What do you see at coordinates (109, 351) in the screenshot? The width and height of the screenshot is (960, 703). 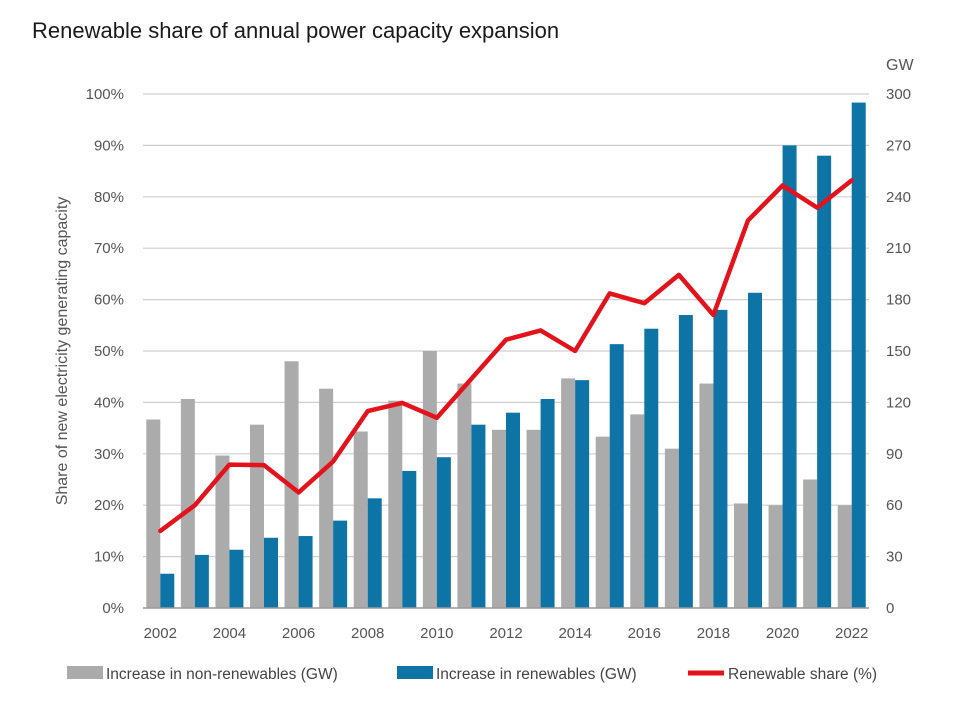 I see `y-tick-label: 50%` at bounding box center [109, 351].